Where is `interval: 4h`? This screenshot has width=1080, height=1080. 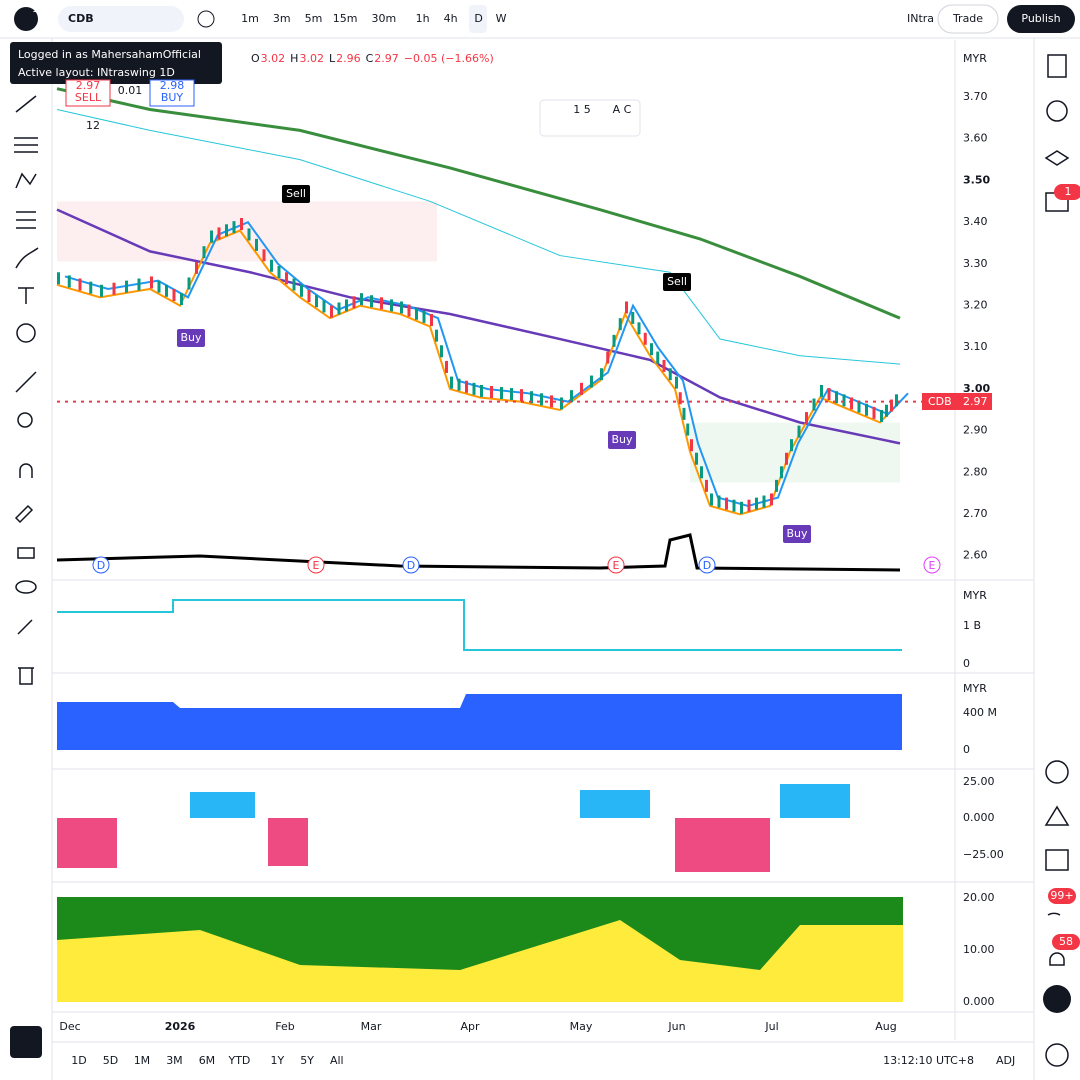 interval: 4h is located at coordinates (451, 18).